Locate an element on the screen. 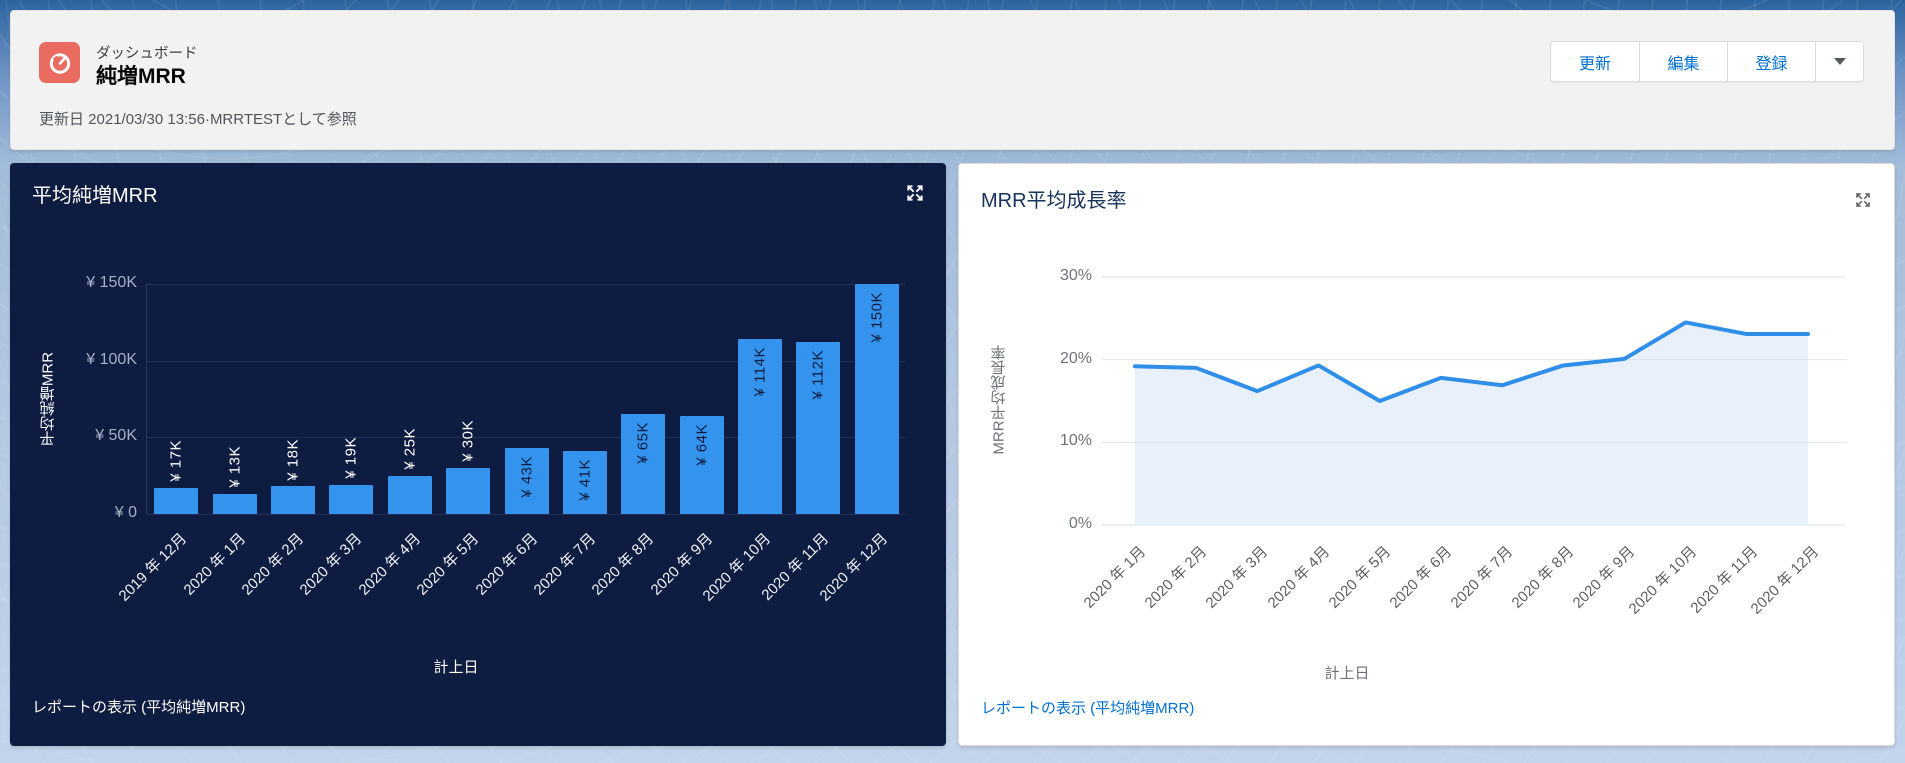 The image size is (1905, 763). gauge-glyph is located at coordinates (59, 63).